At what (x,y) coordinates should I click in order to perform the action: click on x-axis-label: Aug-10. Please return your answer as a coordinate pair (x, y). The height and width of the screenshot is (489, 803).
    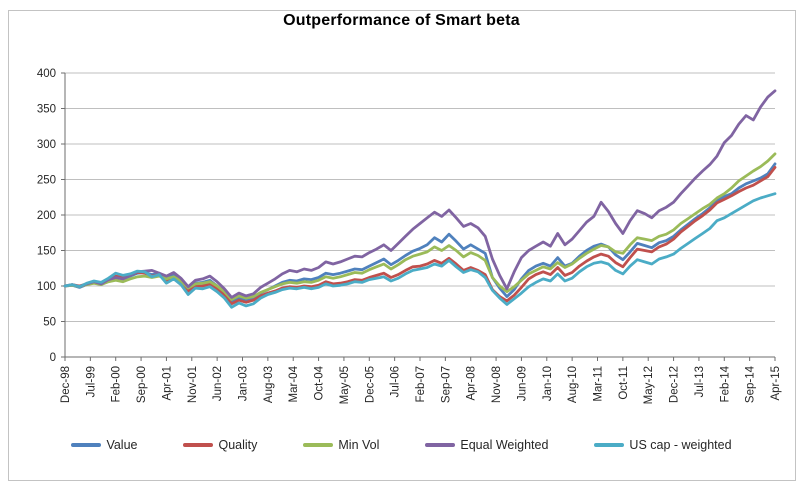
    Looking at the image, I should click on (573, 384).